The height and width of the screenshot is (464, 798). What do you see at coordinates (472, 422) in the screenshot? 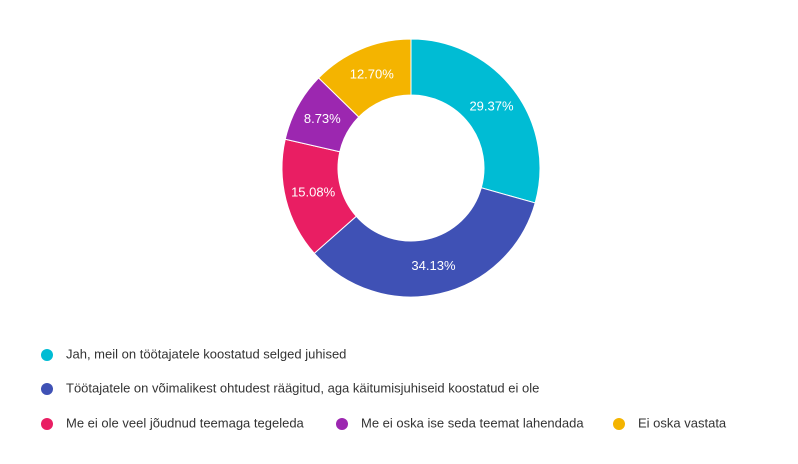
I see `legend-label: Me ei oska ise seda teemat lahendada` at bounding box center [472, 422].